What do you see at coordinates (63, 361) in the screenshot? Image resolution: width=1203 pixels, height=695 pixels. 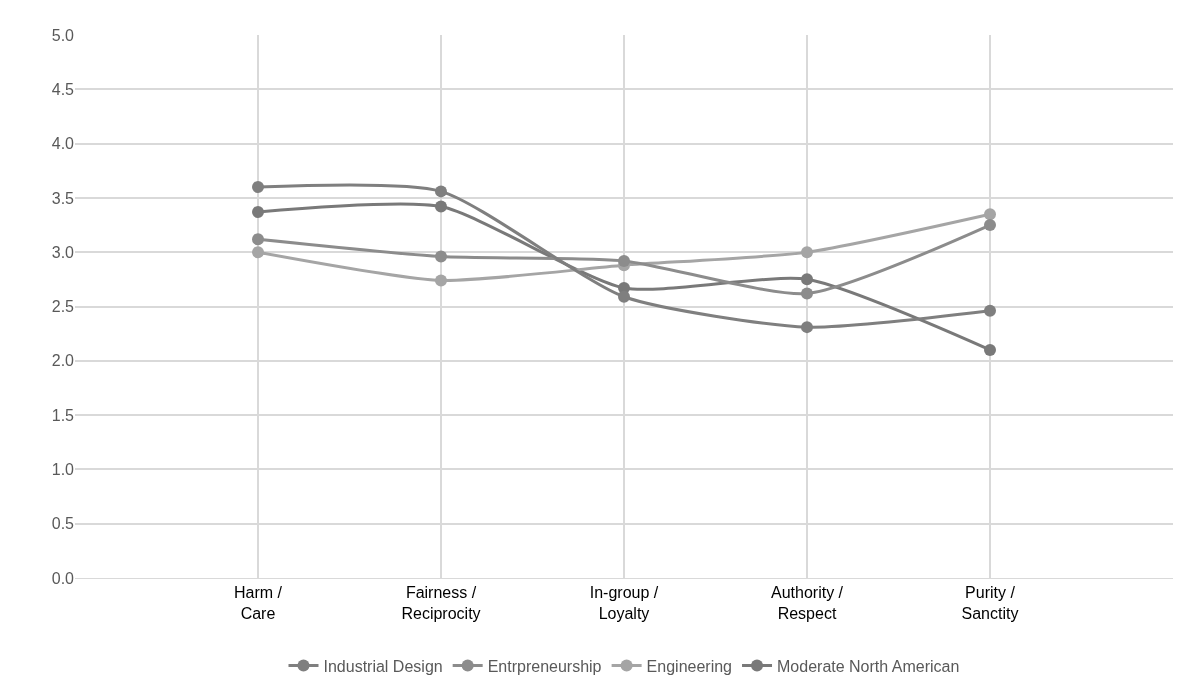 I see `y-tick-label: 2.0` at bounding box center [63, 361].